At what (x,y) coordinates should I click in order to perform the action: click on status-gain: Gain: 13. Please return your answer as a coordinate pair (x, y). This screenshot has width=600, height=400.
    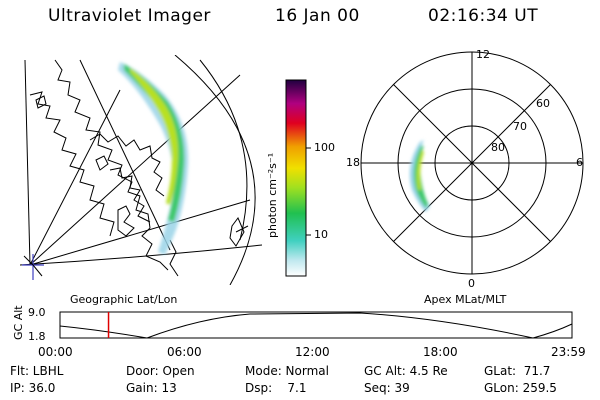
    Looking at the image, I should click on (151, 388).